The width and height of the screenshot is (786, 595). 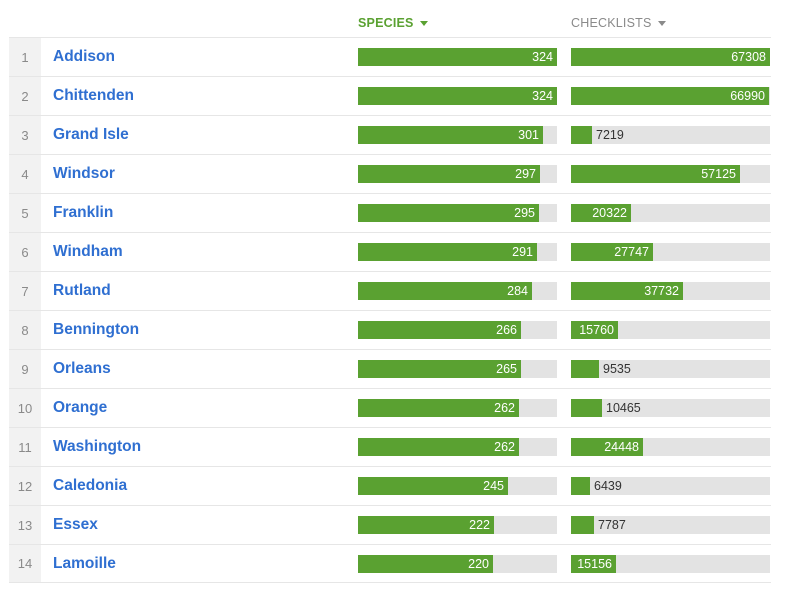 What do you see at coordinates (25, 135) in the screenshot?
I see `row-rank: 3` at bounding box center [25, 135].